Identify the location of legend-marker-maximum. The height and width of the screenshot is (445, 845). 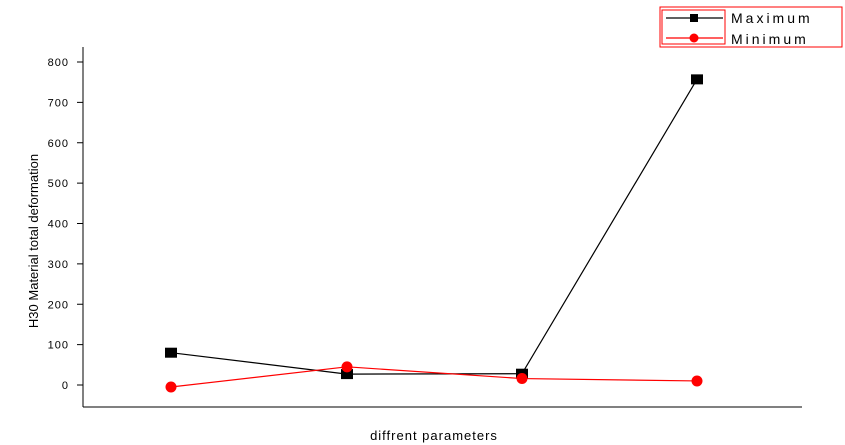
(694, 18).